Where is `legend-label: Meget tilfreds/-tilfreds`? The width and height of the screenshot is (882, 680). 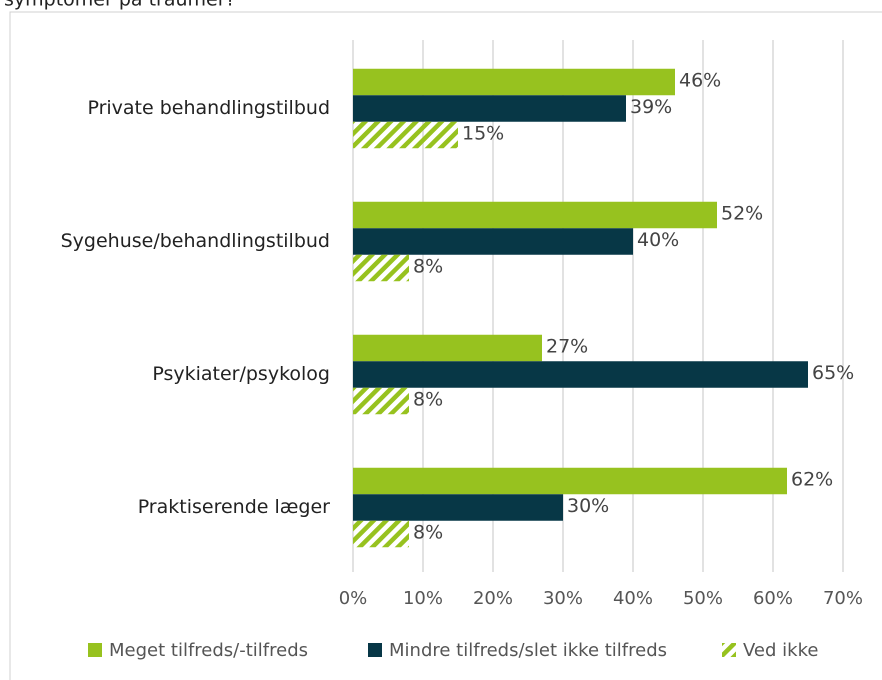 legend-label: Meget tilfreds/-tilfreds is located at coordinates (208, 650).